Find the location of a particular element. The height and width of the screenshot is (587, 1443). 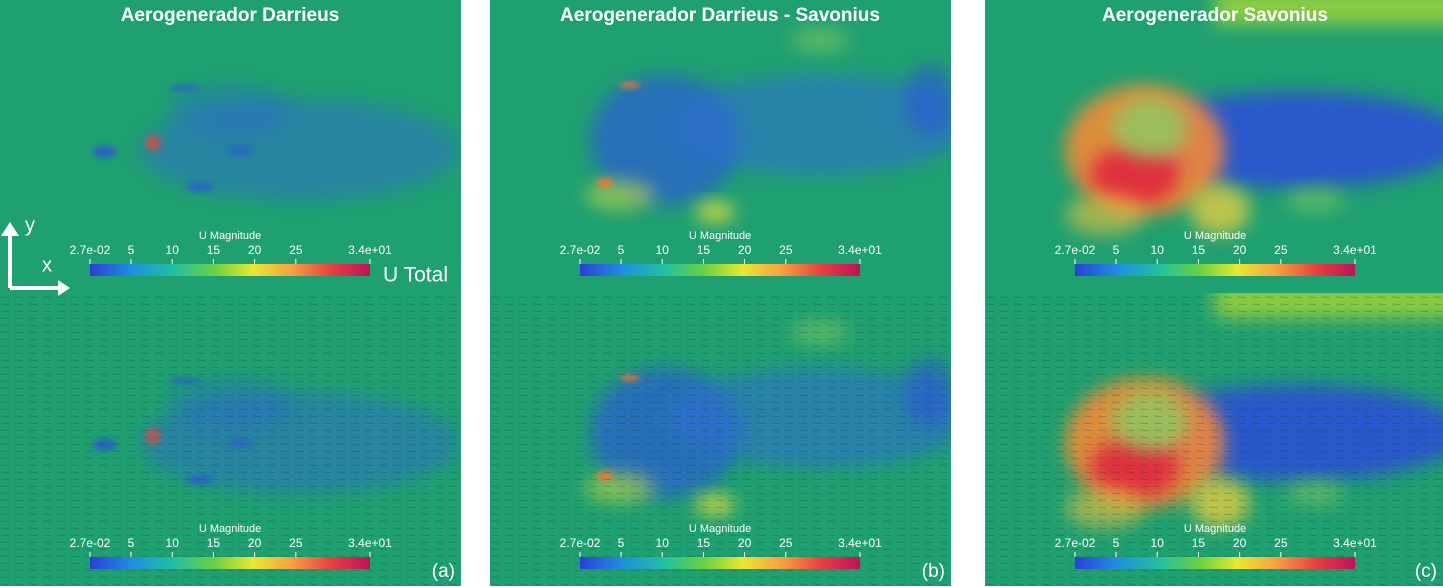

panel-title: Aerogenerador Darrieus - Savonius is located at coordinates (720, 15).